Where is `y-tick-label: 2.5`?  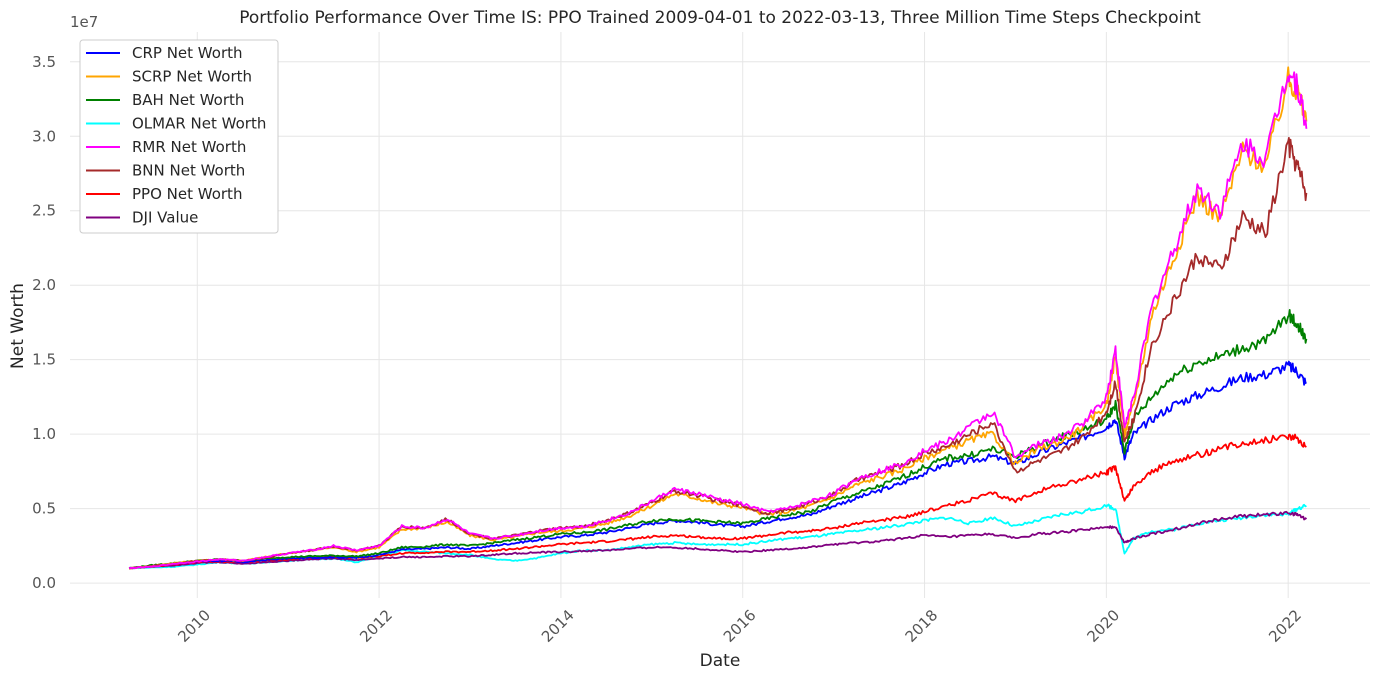
y-tick-label: 2.5 is located at coordinates (44, 211).